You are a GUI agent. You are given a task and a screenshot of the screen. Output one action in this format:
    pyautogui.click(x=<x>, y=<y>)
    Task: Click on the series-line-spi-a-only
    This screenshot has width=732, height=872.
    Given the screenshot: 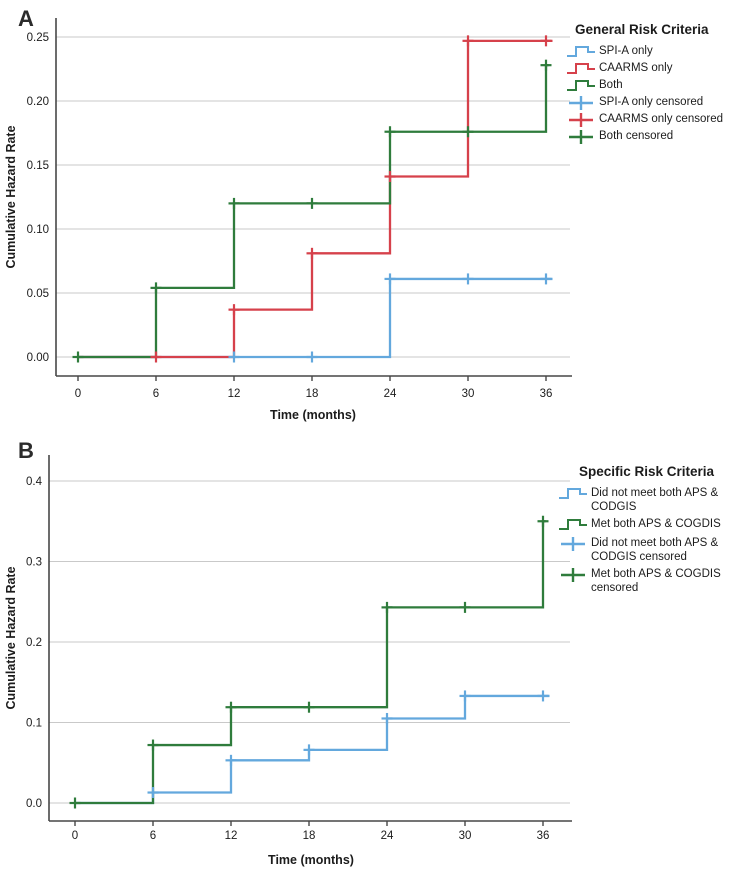 What is the action you would take?
    pyautogui.click(x=315, y=318)
    